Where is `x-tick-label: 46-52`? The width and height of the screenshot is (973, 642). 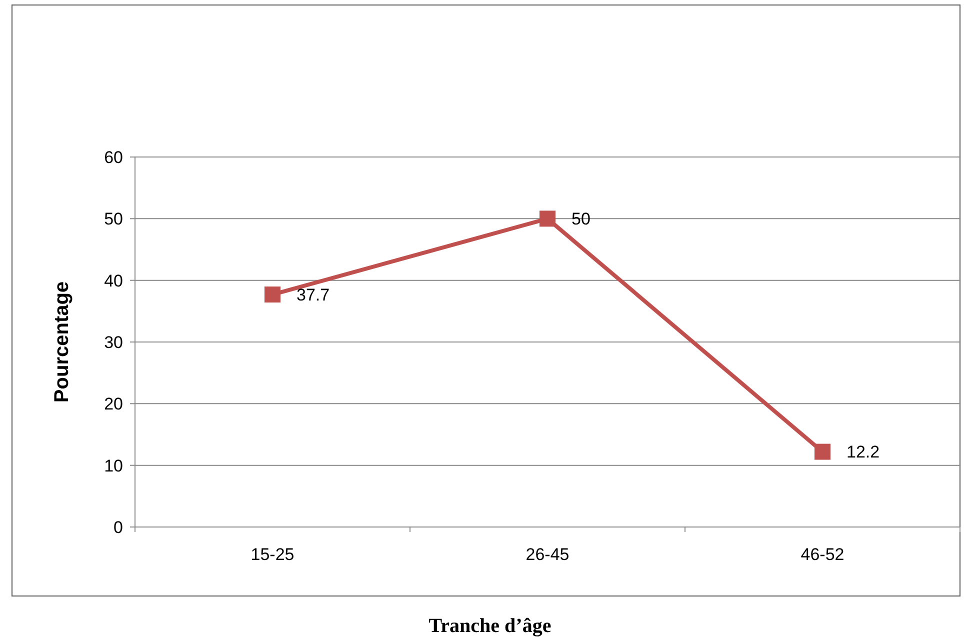 x-tick-label: 46-52 is located at coordinates (822, 554).